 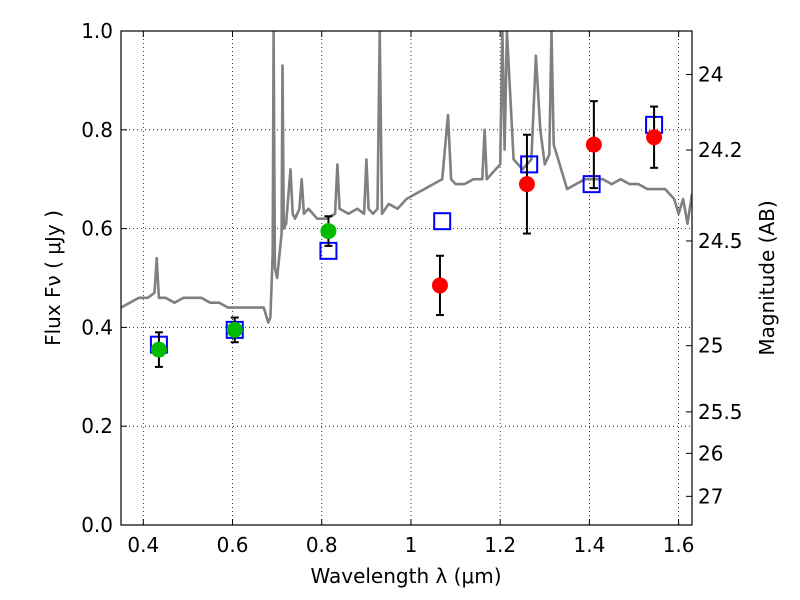 I want to click on y2-tick-labels: 24 24.2 24.5 25 25.5 26 27, so click(x=720, y=285).